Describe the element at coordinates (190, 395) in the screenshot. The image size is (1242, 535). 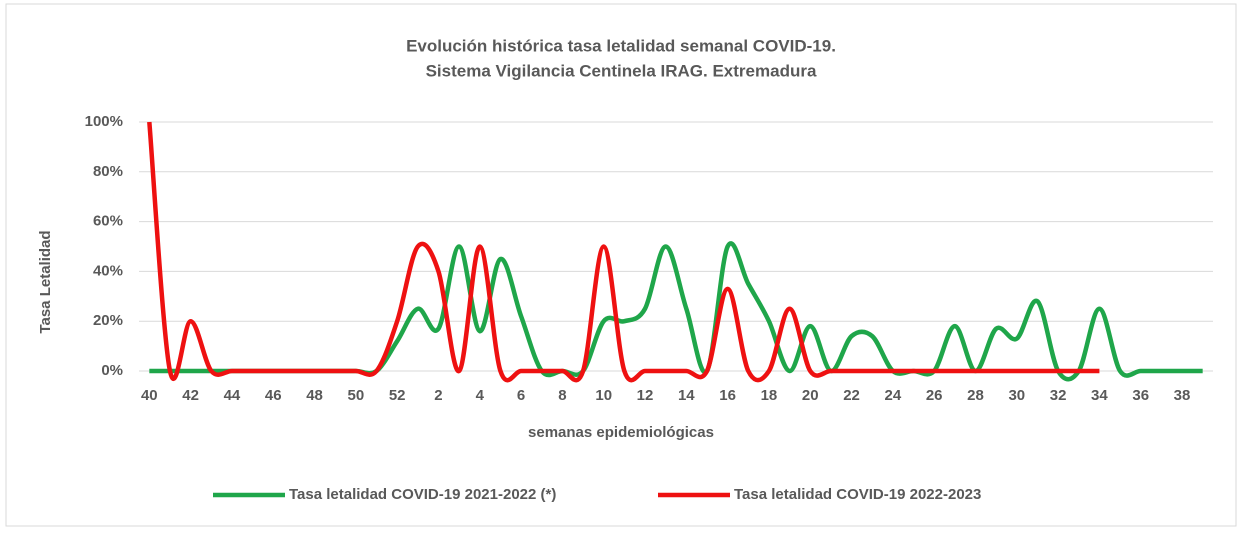
I see `x-tick-label: 42` at that location.